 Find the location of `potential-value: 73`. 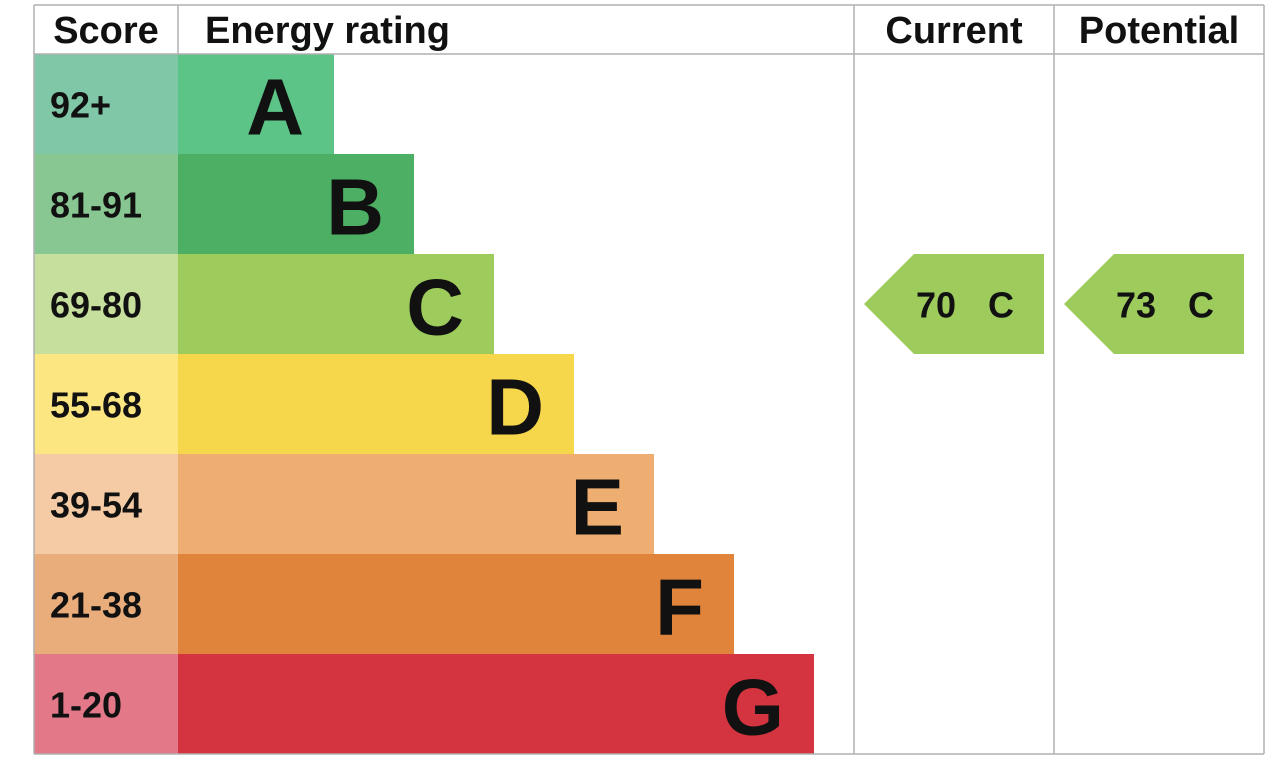

potential-value: 73 is located at coordinates (1136, 305).